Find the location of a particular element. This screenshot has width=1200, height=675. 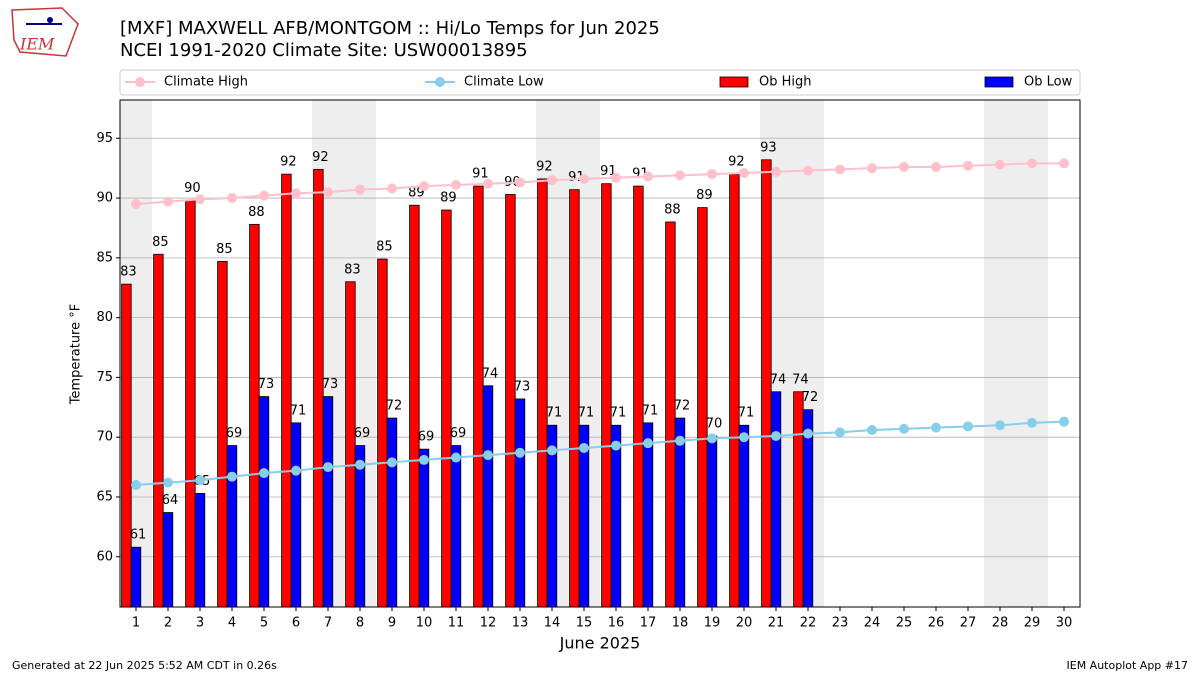

x-tick-label: 21 is located at coordinates (776, 623).